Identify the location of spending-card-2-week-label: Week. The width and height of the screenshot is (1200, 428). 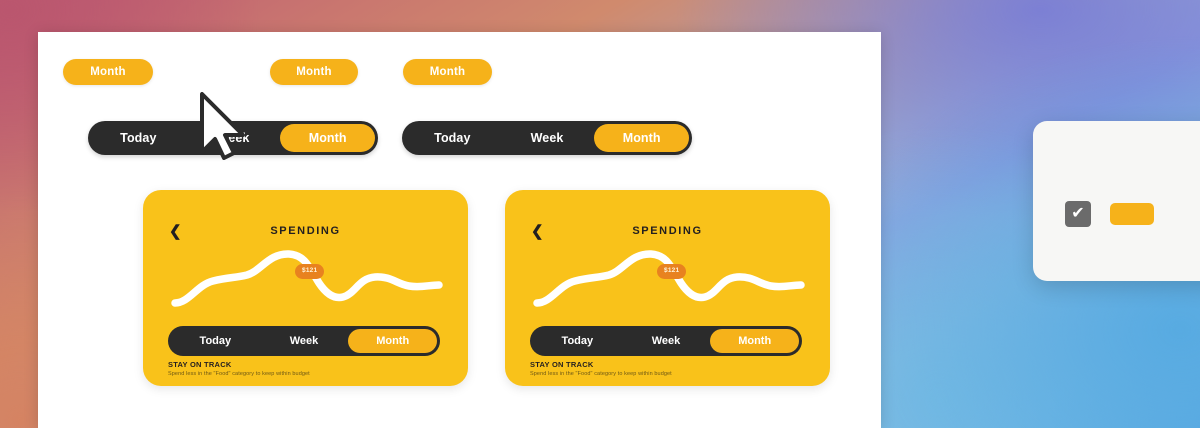
(666, 341).